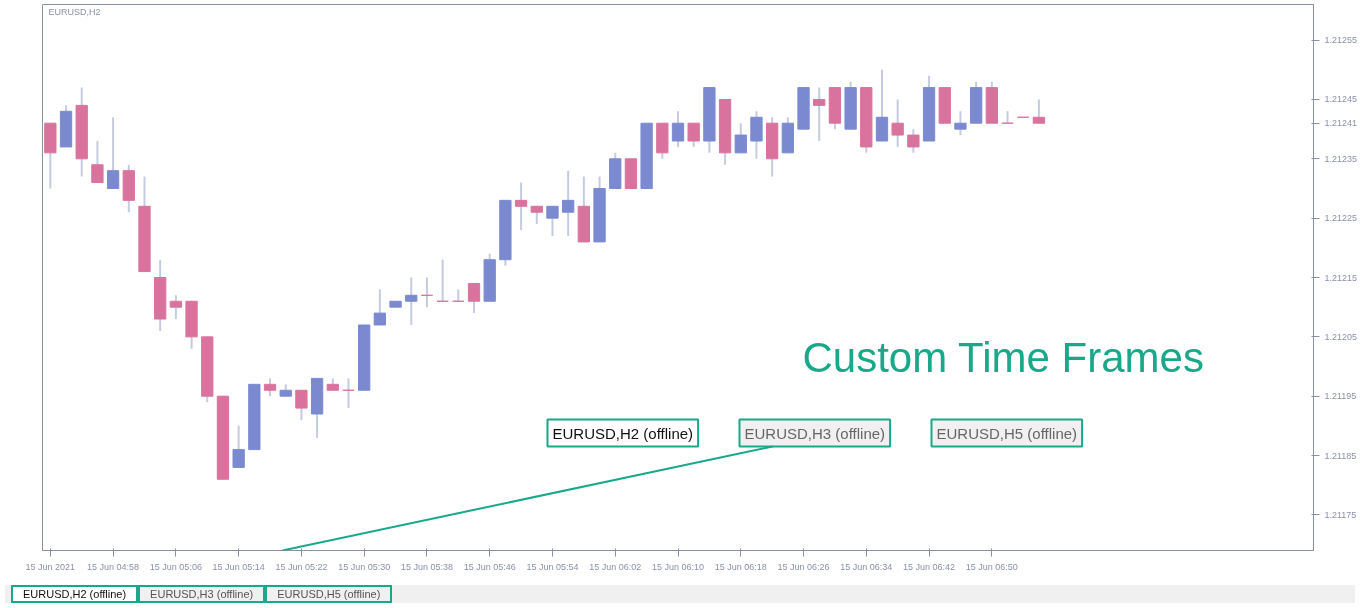  Describe the element at coordinates (426, 566) in the screenshot. I see `x-tick-label: 15 Jun 05:38` at that location.